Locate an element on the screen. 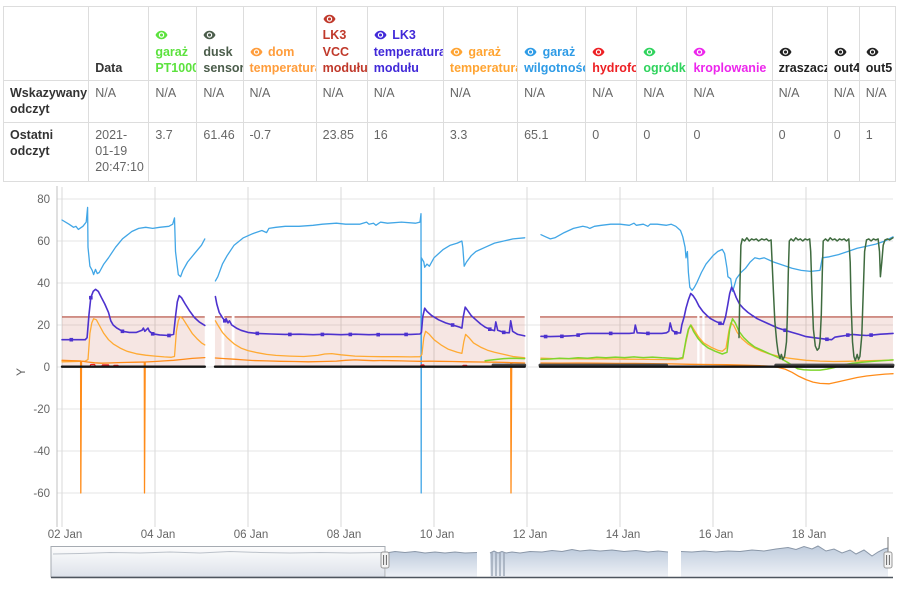  row-label-indicated: Wskazywany odczyt is located at coordinates (46, 101).